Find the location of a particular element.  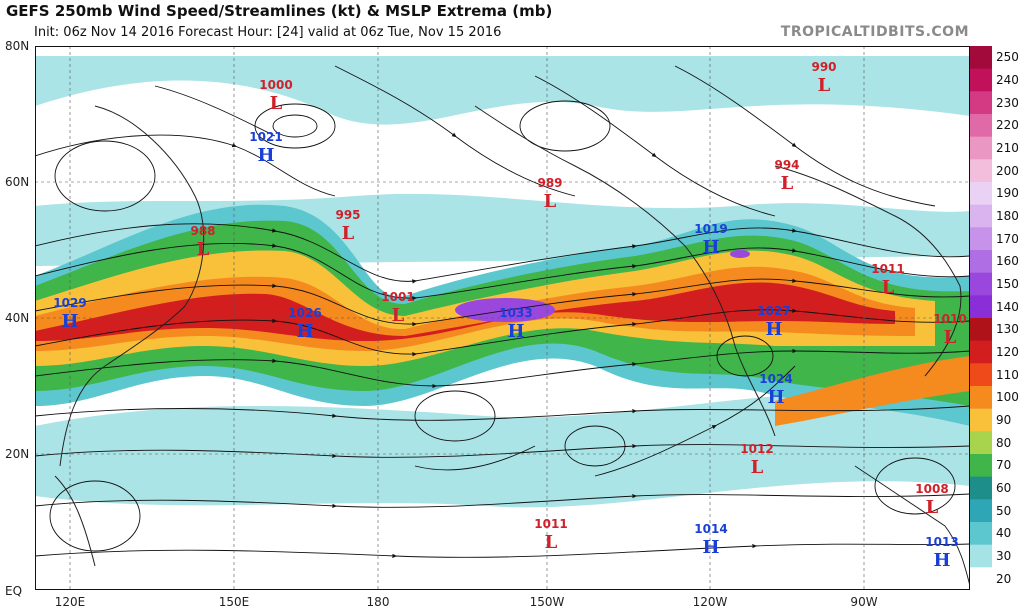

low-pressure-marker: 1010 L is located at coordinates (950, 330).